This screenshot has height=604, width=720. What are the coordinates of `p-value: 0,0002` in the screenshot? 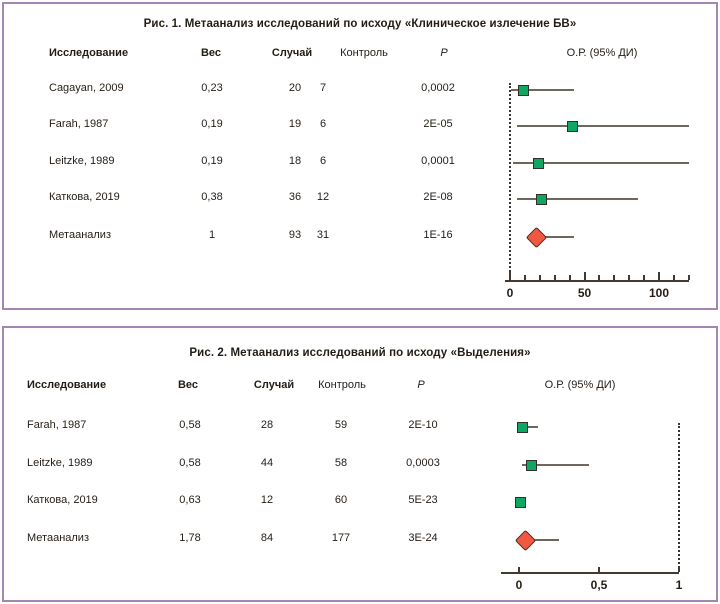 It's located at (438, 88).